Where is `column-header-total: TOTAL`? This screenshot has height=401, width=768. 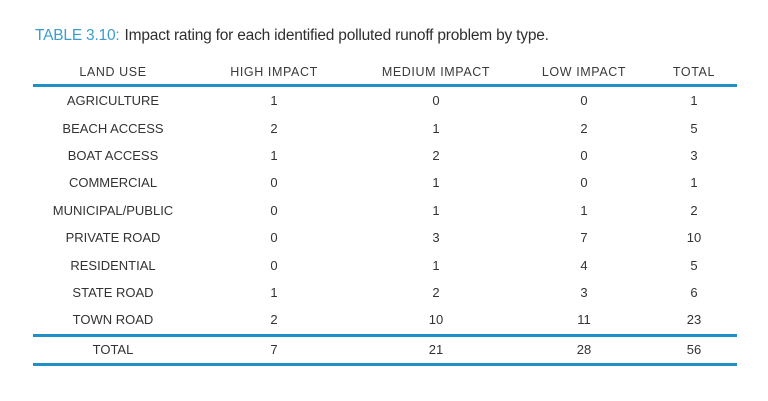 column-header-total: TOTAL is located at coordinates (694, 73).